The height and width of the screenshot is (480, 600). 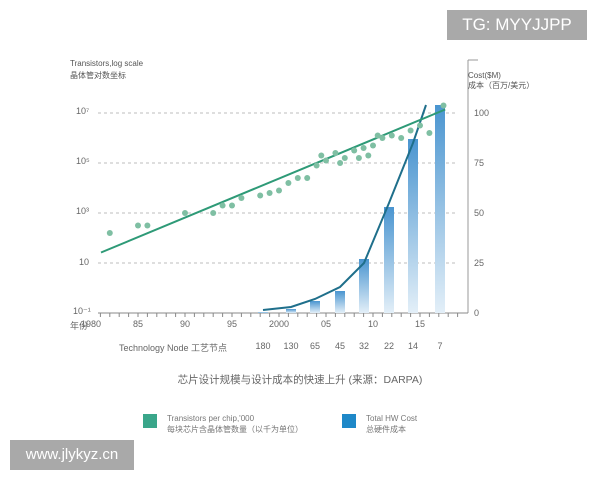 What do you see at coordinates (440, 346) in the screenshot?
I see `node-tick-label: 7` at bounding box center [440, 346].